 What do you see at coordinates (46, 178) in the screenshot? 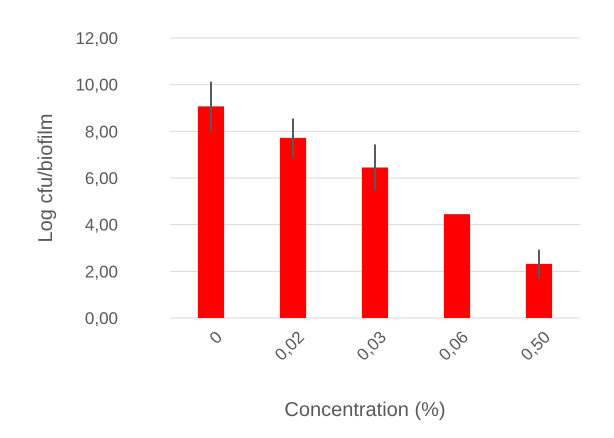
I see `y-axis-title: Log cfu/biofilm` at bounding box center [46, 178].